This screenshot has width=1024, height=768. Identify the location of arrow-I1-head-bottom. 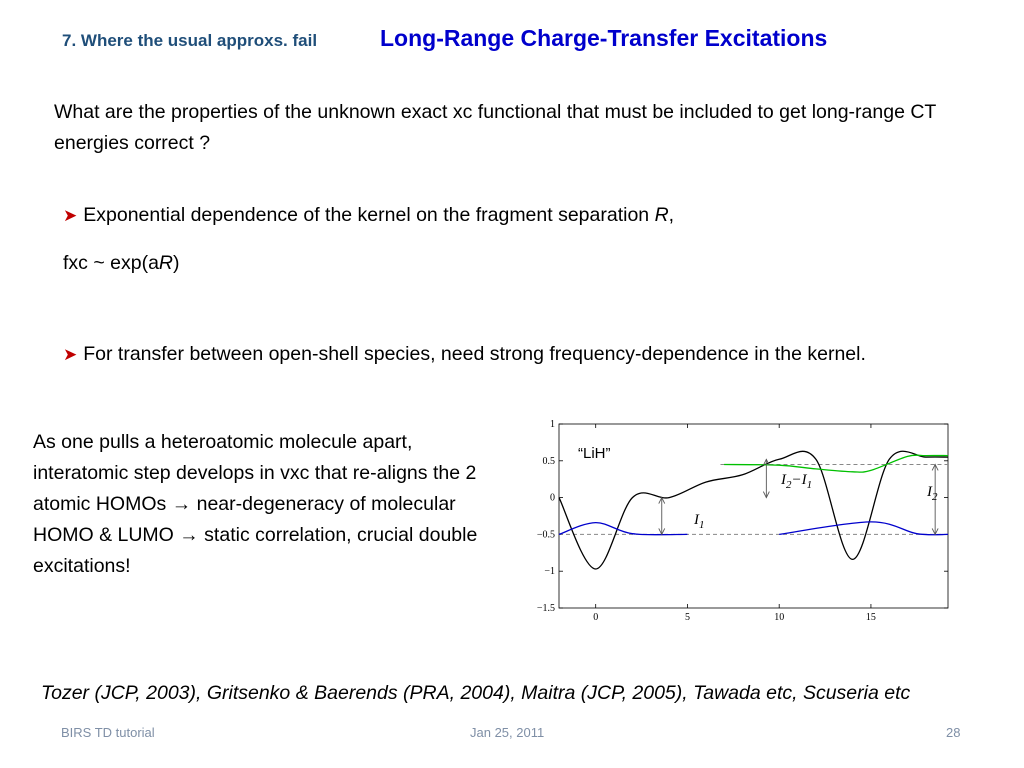
(662, 532).